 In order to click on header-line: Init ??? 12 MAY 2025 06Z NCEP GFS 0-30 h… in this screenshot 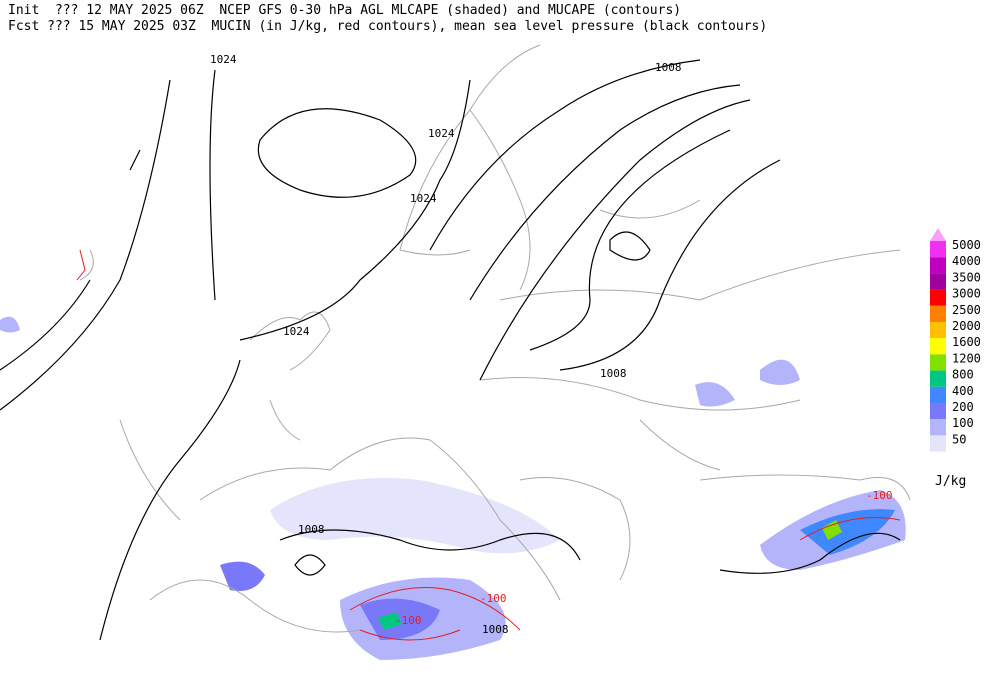, I will do `click(344, 10)`.